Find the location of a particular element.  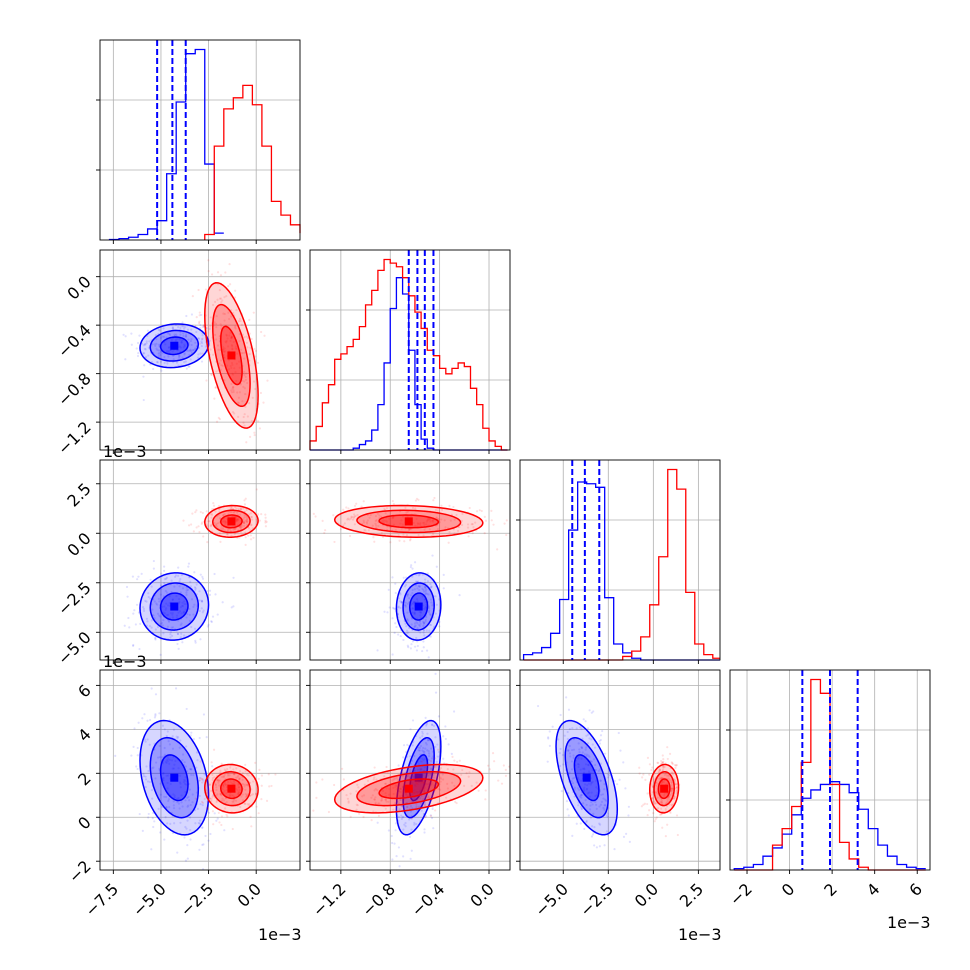

histogram-frame is located at coordinates (200, 140).